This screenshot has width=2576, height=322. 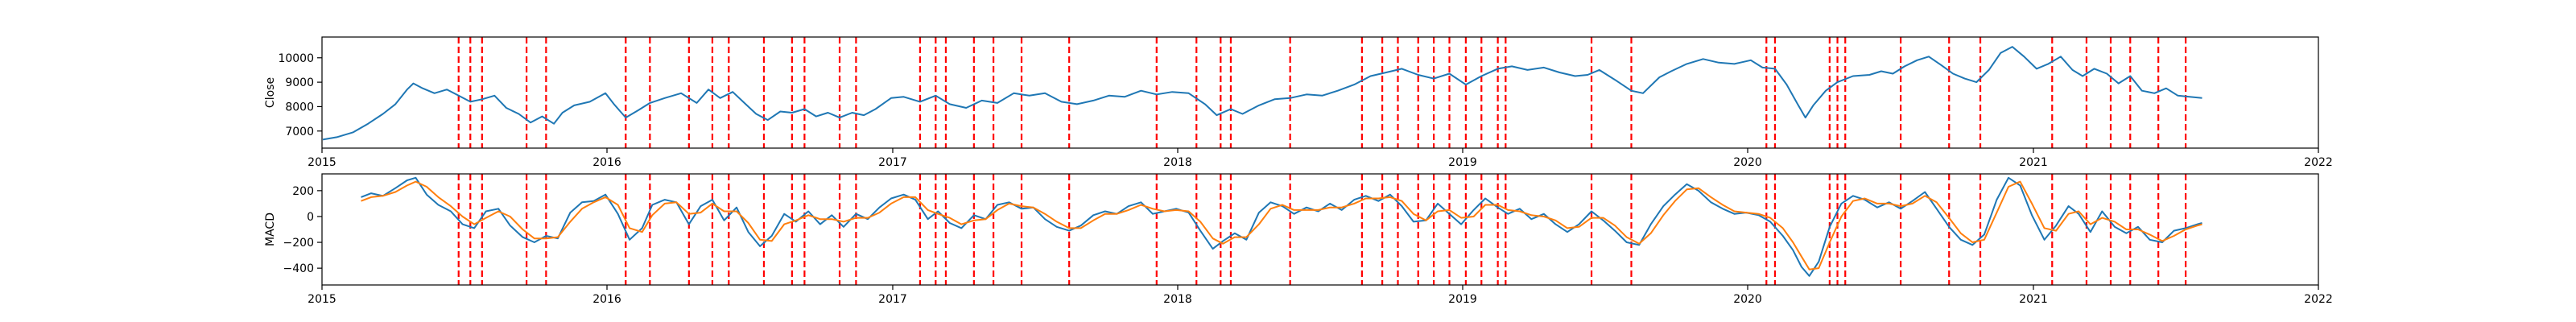 What do you see at coordinates (299, 82) in the screenshot?
I see `y-tick-label-9000: 9000` at bounding box center [299, 82].